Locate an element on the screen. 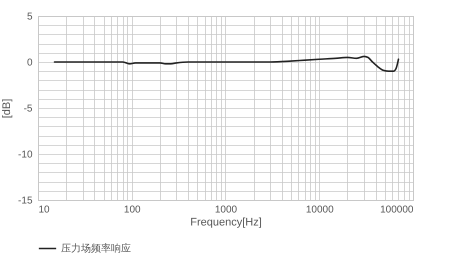 The image size is (451, 263). x-tick-label: 1000 is located at coordinates (226, 210).